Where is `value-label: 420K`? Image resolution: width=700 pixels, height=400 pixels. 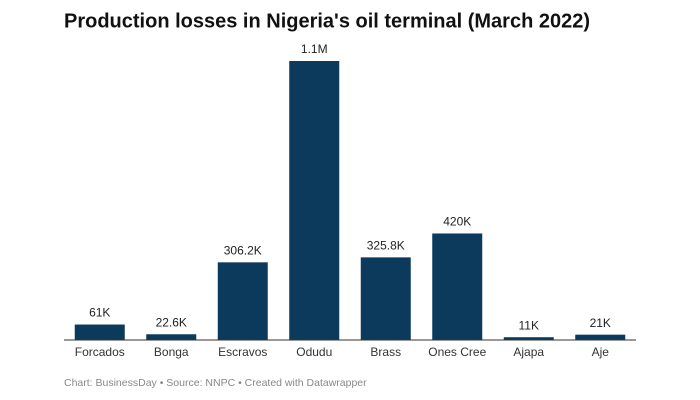
value-label: 420K is located at coordinates (457, 222).